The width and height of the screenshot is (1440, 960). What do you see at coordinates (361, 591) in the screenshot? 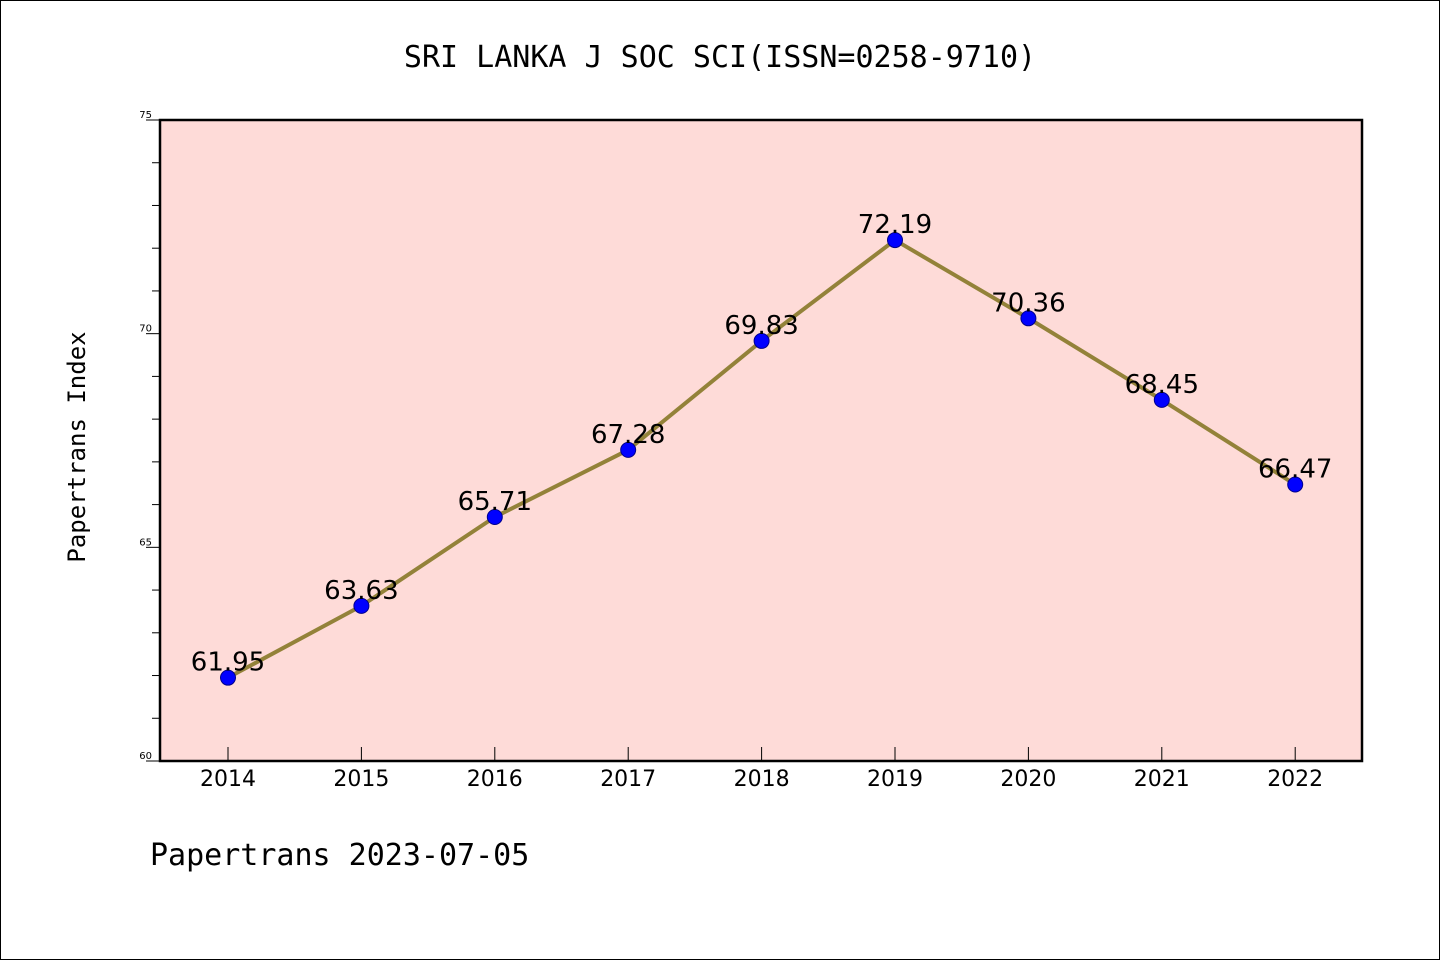
I see `data-label: 63.63` at bounding box center [361, 591].